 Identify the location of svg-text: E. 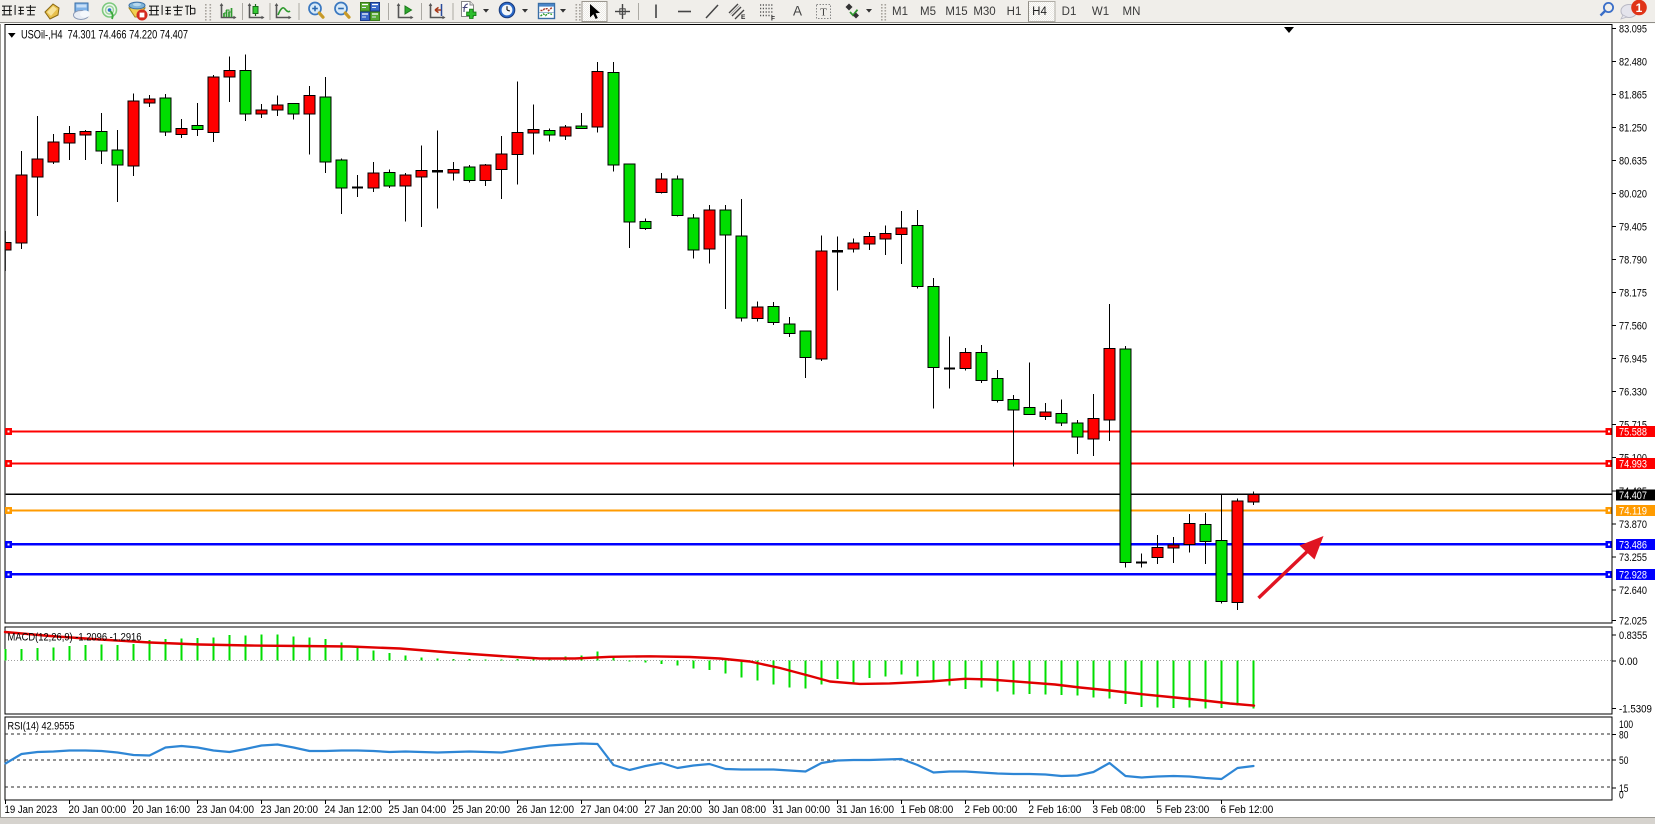
(743, 17).